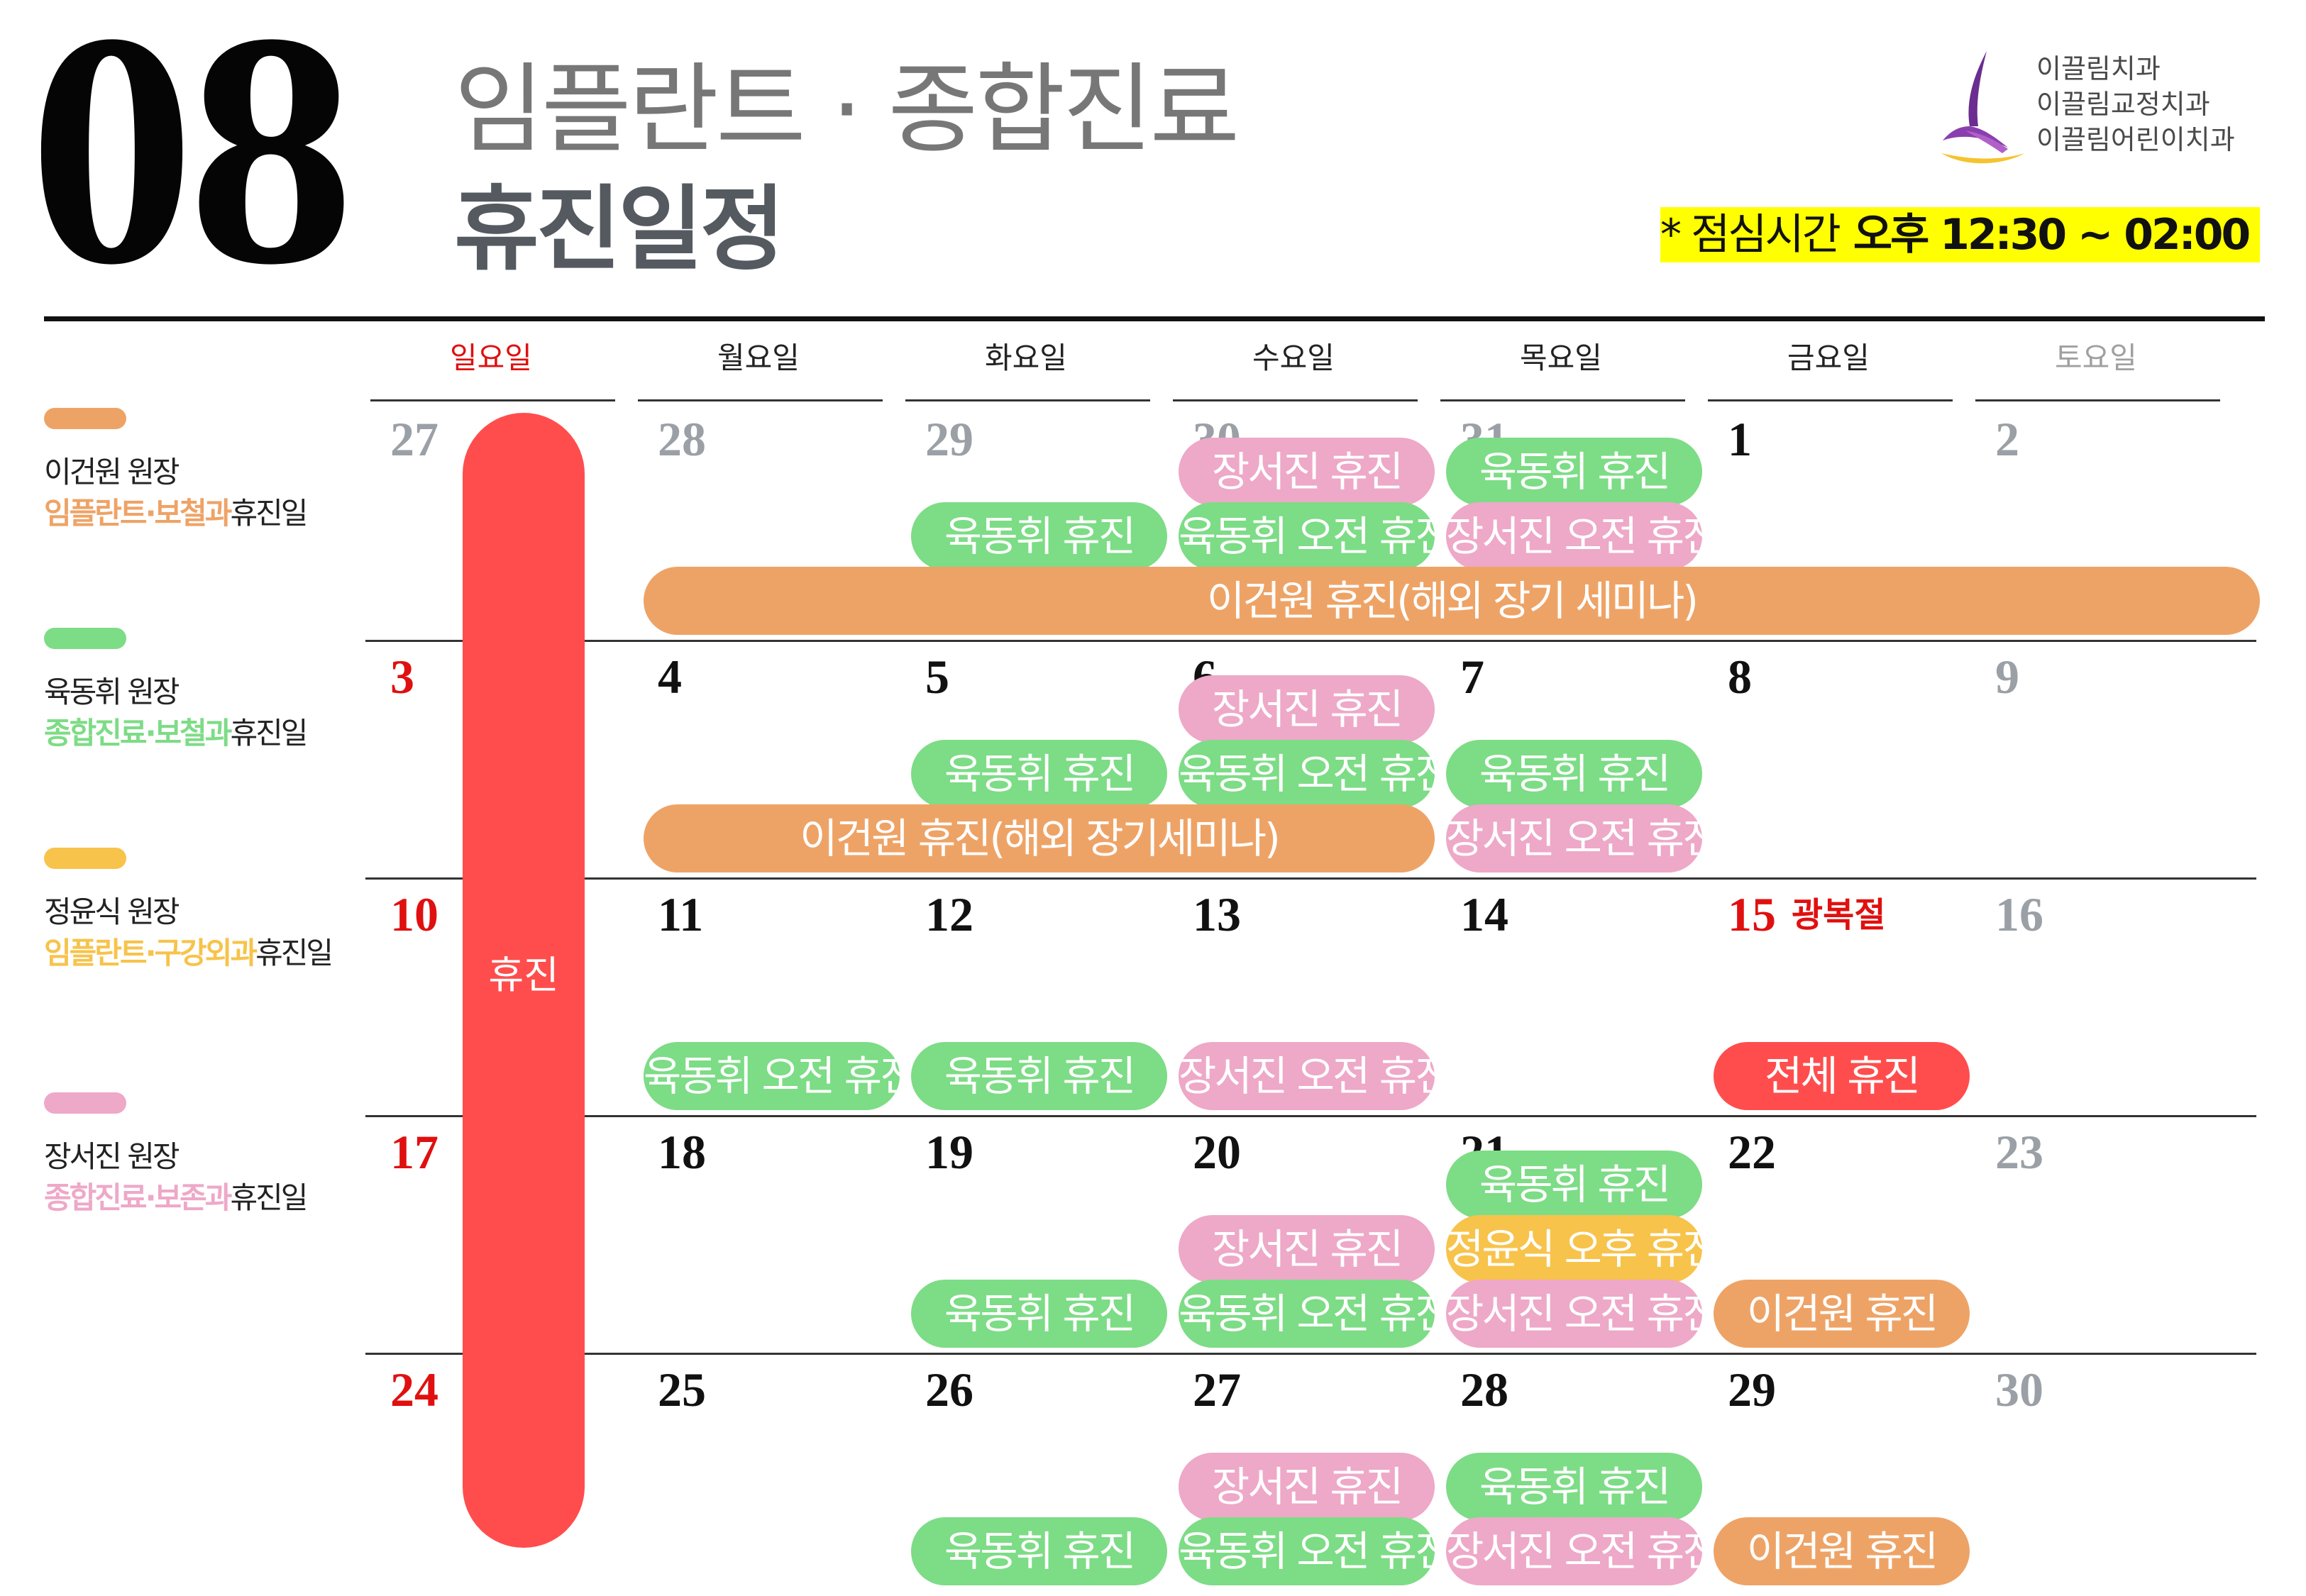  I want to click on day-number-text: 28, so click(682, 439).